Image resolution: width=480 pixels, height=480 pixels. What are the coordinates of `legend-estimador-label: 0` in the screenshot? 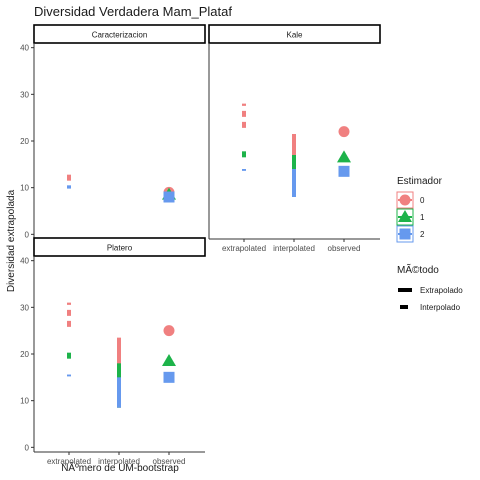 It's located at (422, 200).